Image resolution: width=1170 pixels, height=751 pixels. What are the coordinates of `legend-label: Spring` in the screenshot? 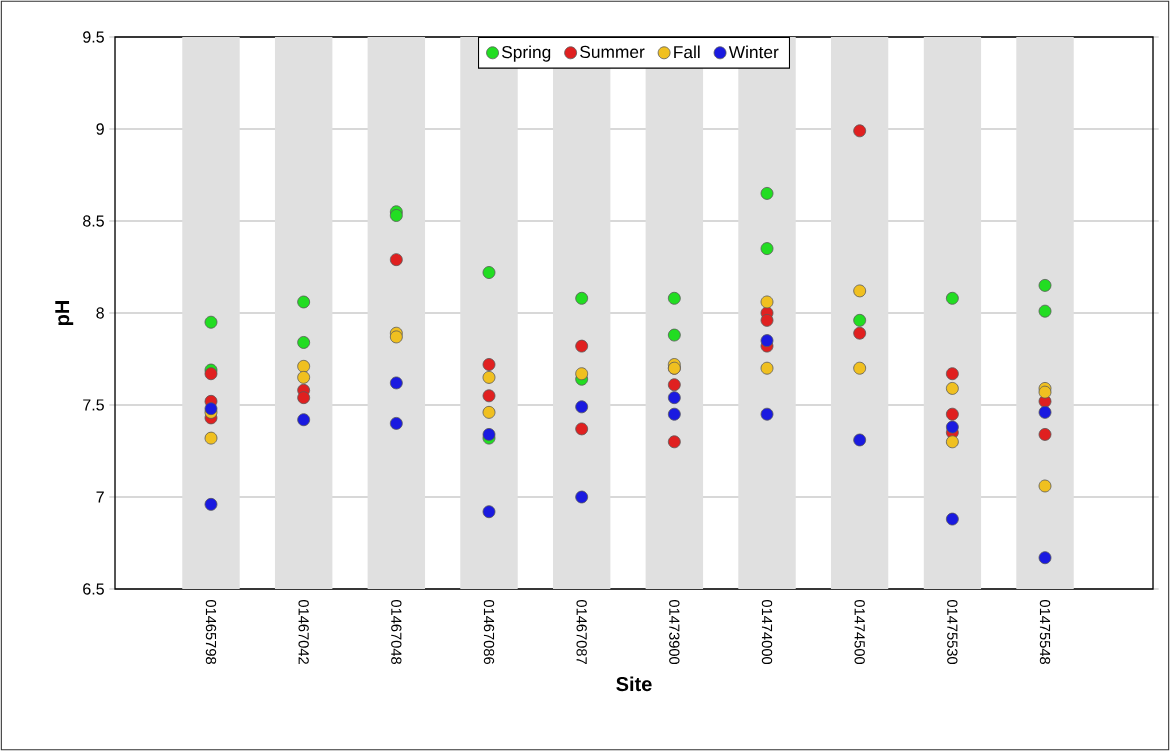 It's located at (526, 53).